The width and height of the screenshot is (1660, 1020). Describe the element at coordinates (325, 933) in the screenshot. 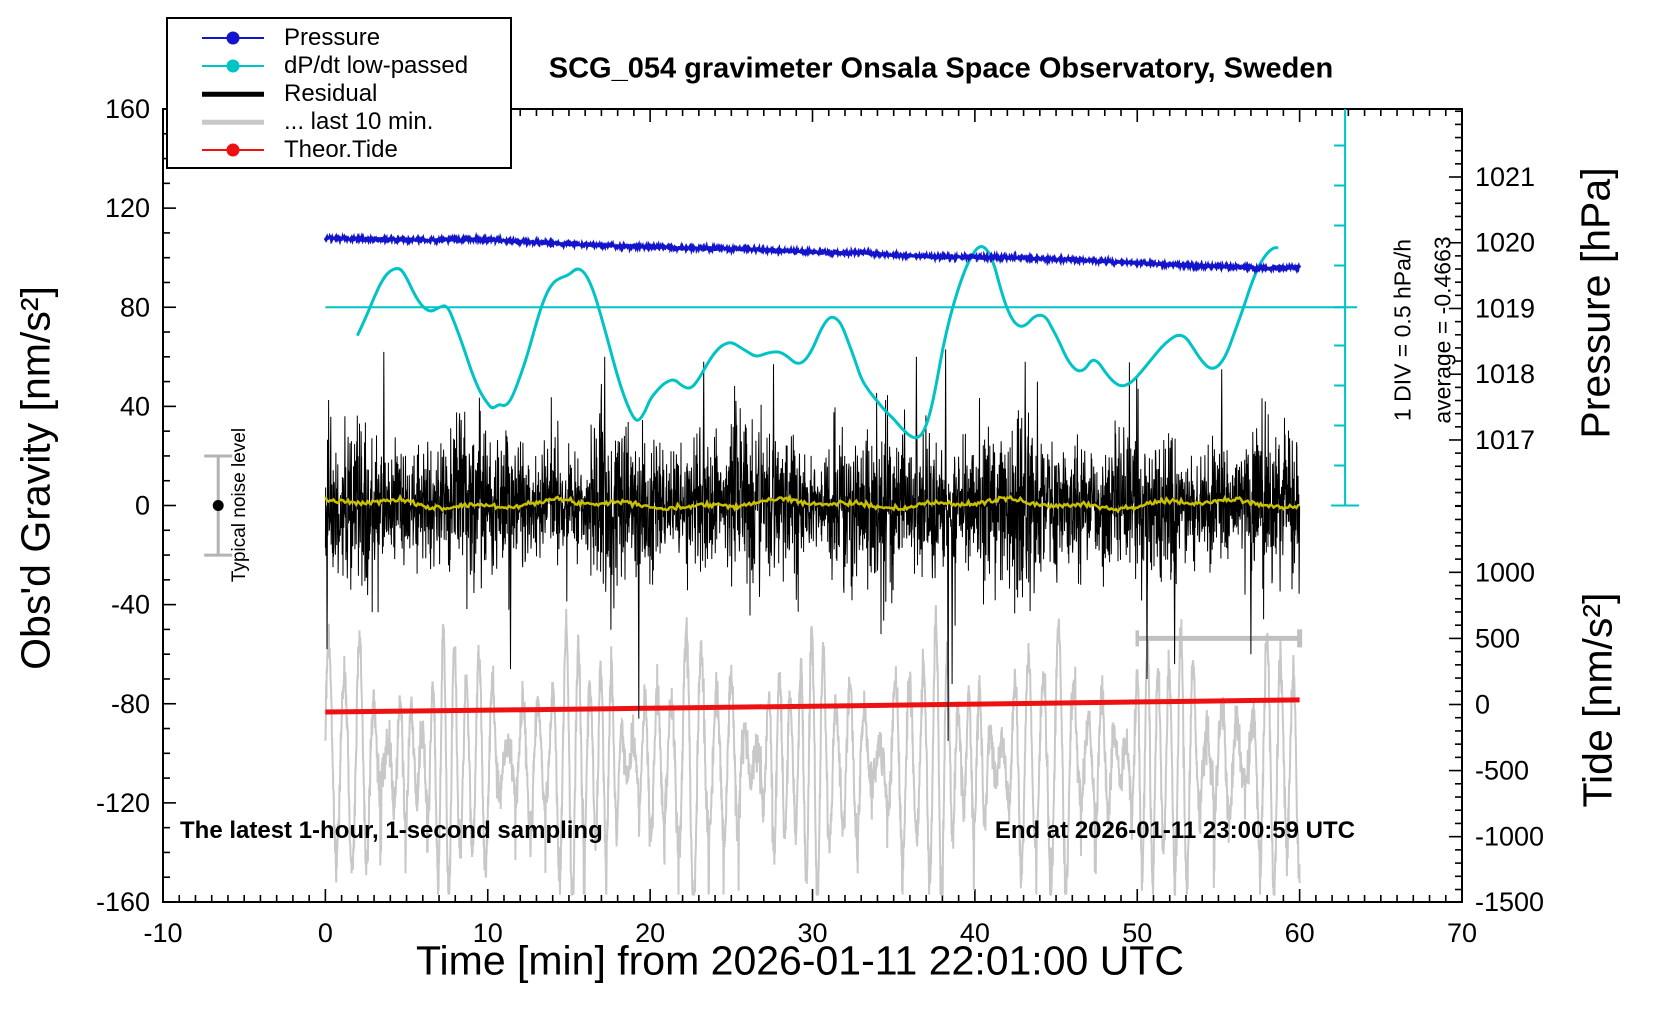

I see `x-tick-label: 0` at that location.